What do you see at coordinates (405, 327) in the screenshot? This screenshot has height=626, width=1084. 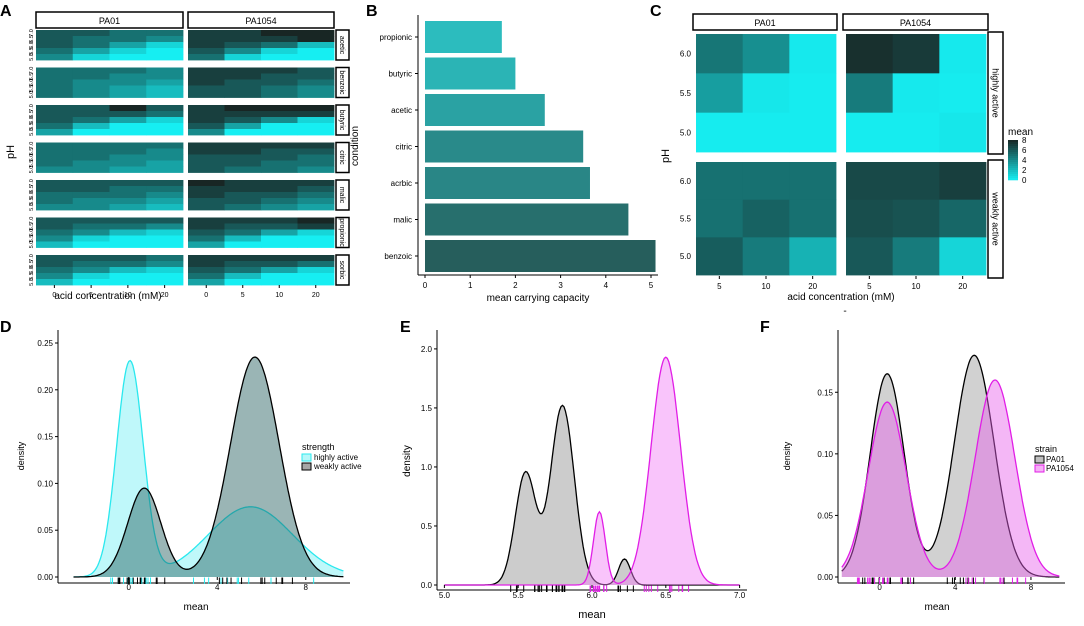 I see `panel-e-label: E` at bounding box center [405, 327].